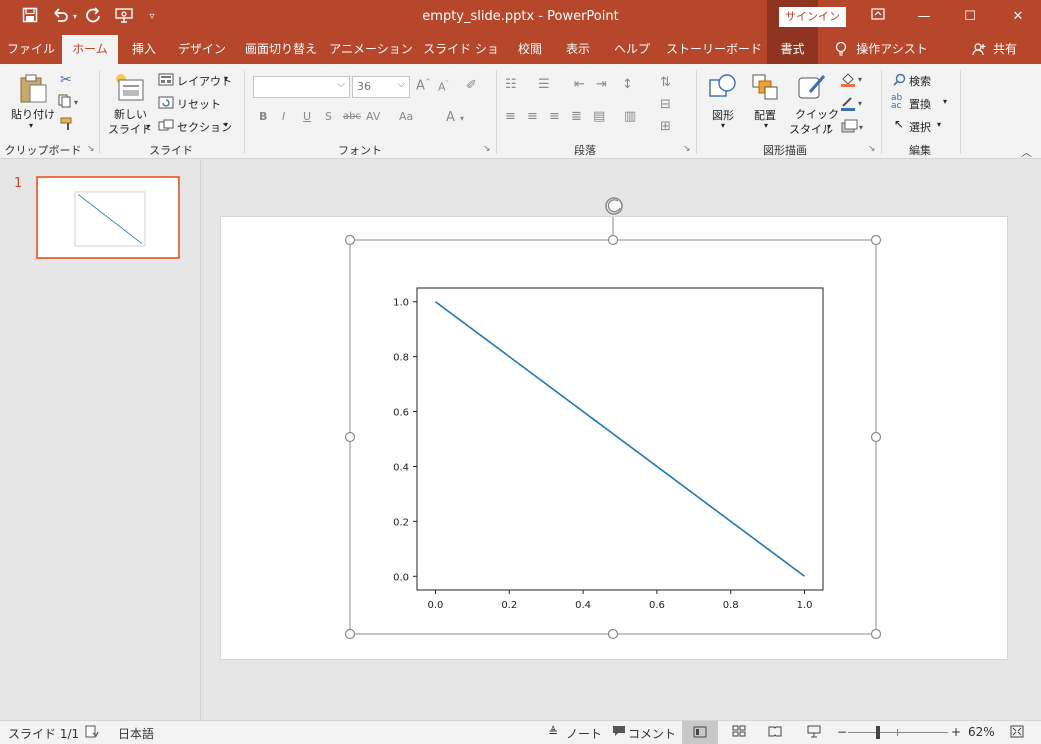  Describe the element at coordinates (812, 87) in the screenshot. I see `quick-styles-icon` at that location.